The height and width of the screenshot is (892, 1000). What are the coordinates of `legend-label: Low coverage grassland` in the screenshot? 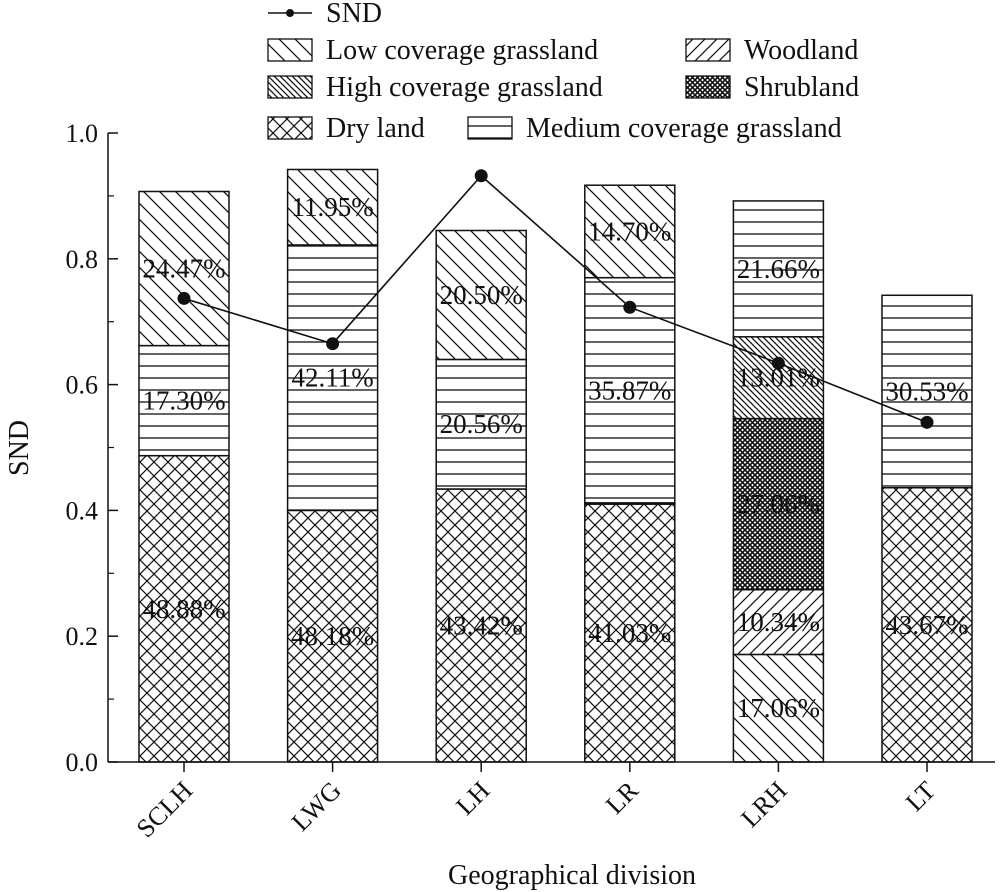 It's located at (462, 50).